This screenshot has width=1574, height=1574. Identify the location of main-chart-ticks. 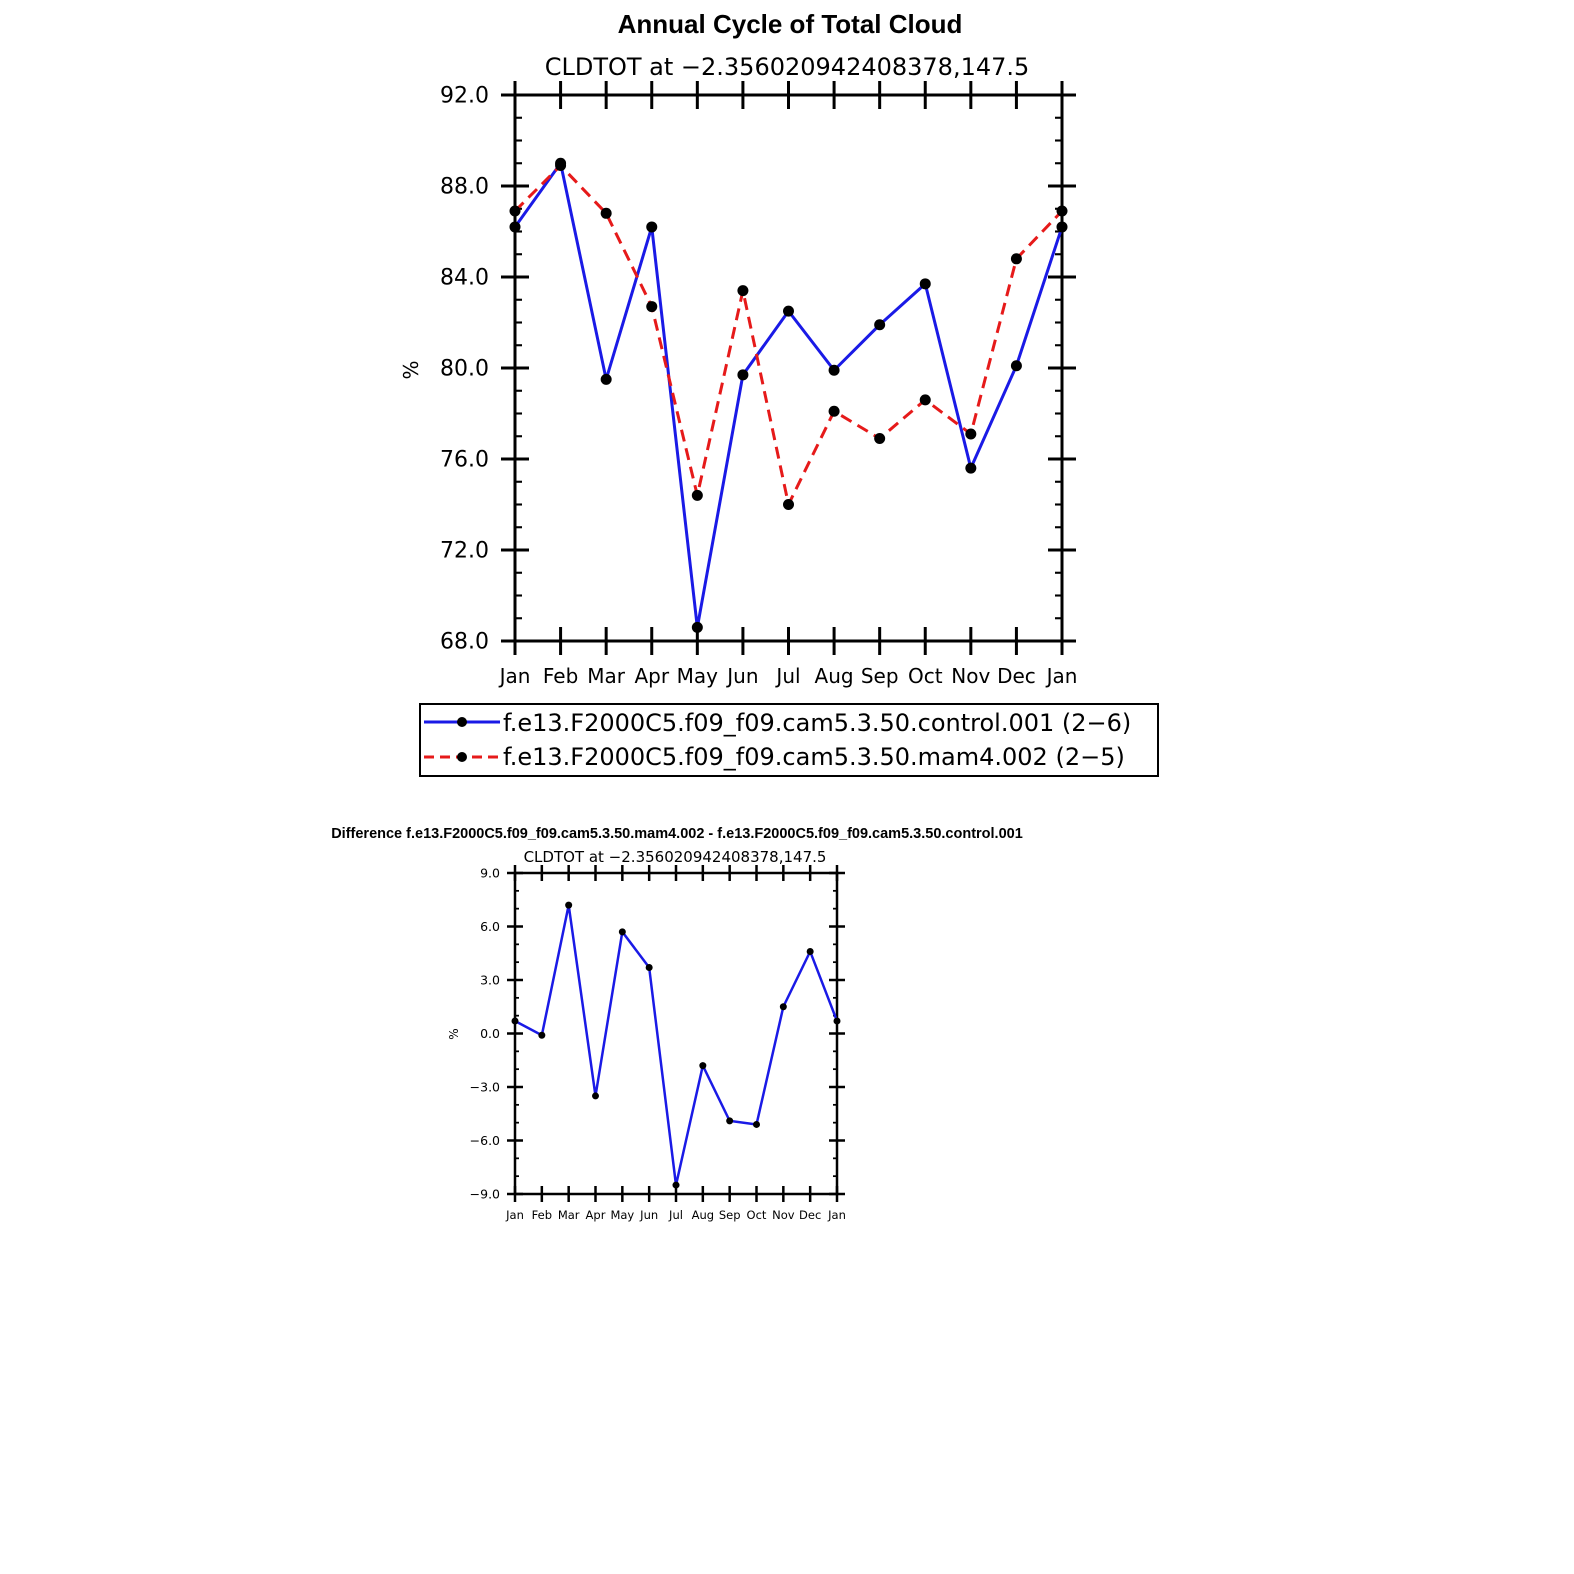
(788, 368).